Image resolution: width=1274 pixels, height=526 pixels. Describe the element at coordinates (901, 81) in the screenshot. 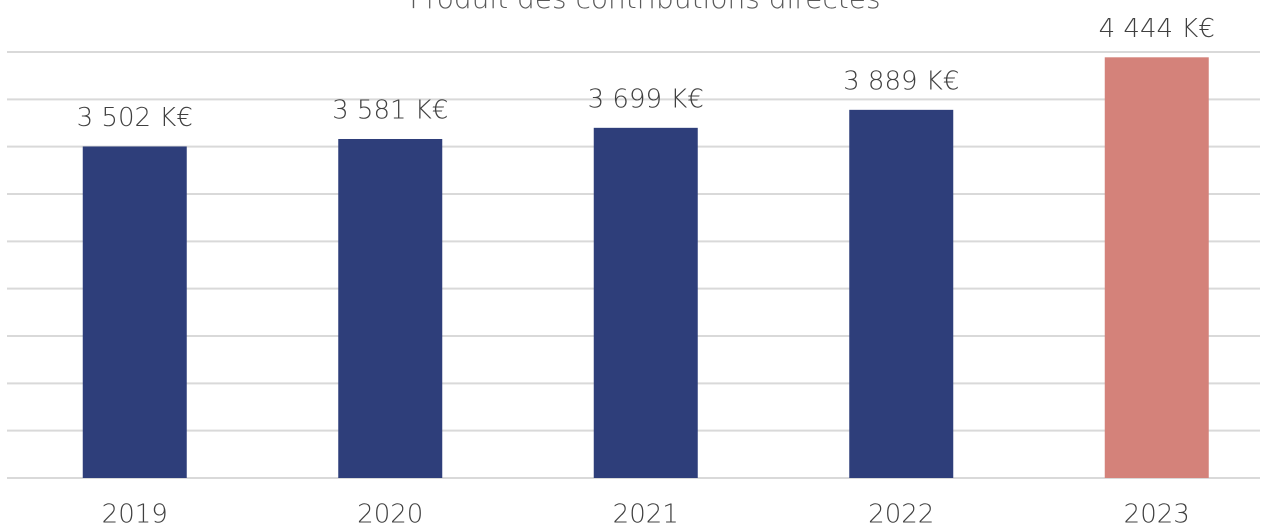

I see `data-label: 3 889 K€` at that location.